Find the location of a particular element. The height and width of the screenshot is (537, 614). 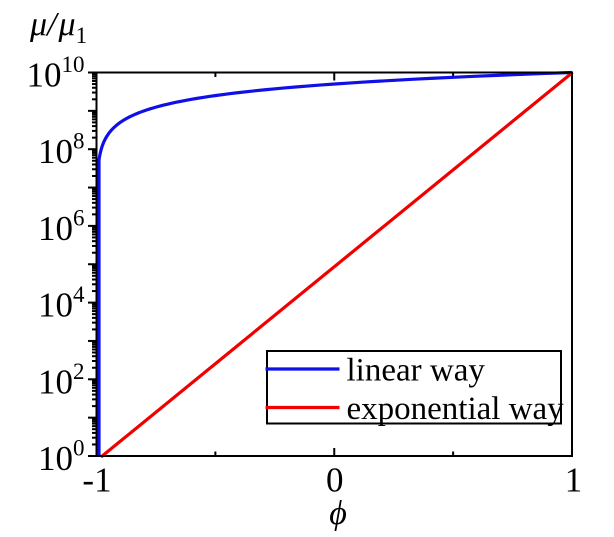

svg-text: 1010 is located at coordinates (56, 73).